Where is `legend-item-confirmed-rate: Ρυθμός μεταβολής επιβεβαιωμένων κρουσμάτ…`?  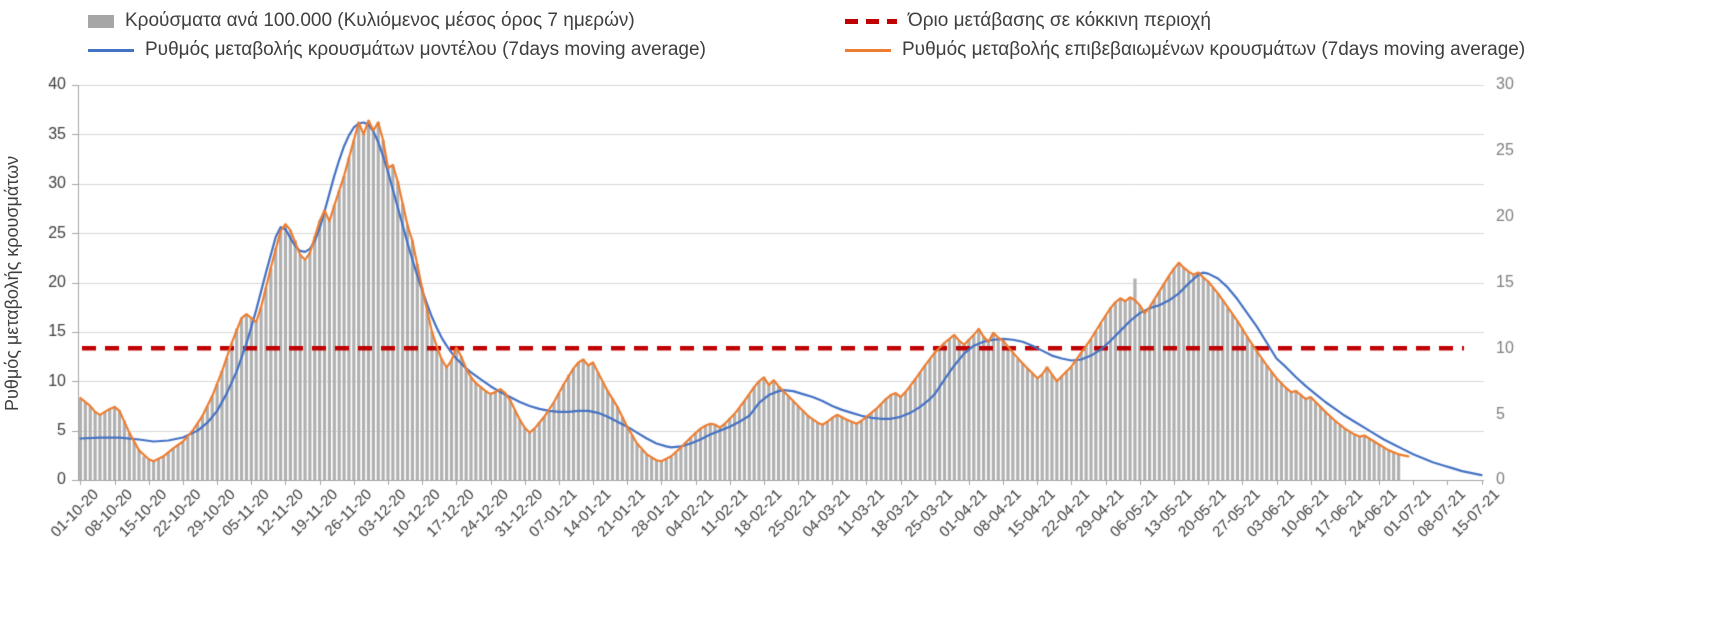 legend-item-confirmed-rate: Ρυθμός μεταβολής επιβεβαιωμένων κρουσμάτ… is located at coordinates (1185, 50).